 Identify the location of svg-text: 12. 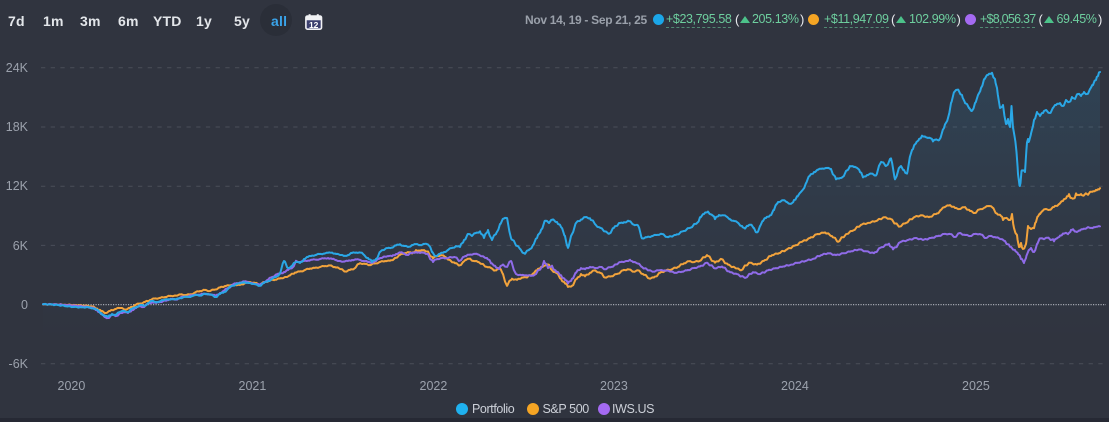
(314, 25).